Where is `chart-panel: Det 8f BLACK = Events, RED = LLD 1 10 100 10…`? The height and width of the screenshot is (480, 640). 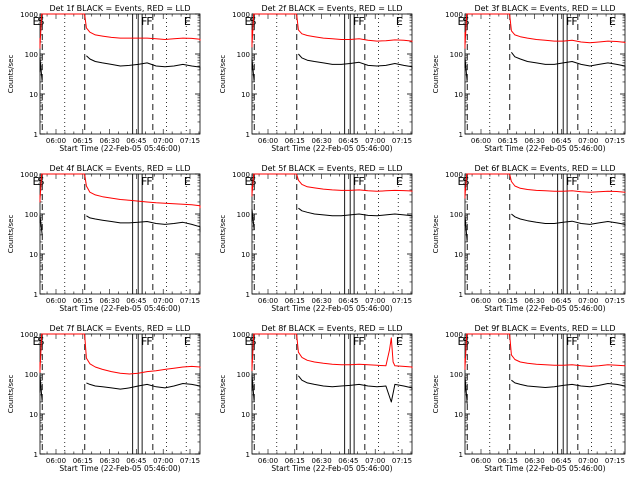
chart-panel: Det 8f BLACK = Events, RED = LLD 1 10 100 10… is located at coordinates (316, 398).